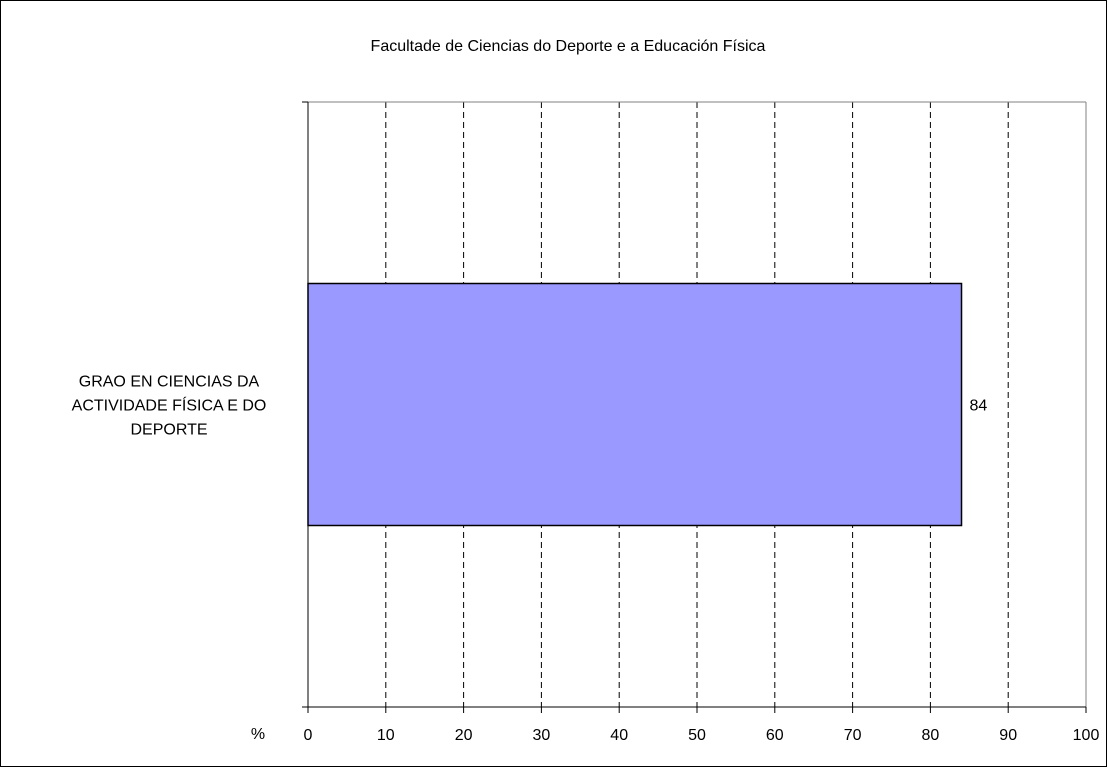  I want to click on x-tick-label-20: 20, so click(464, 735).